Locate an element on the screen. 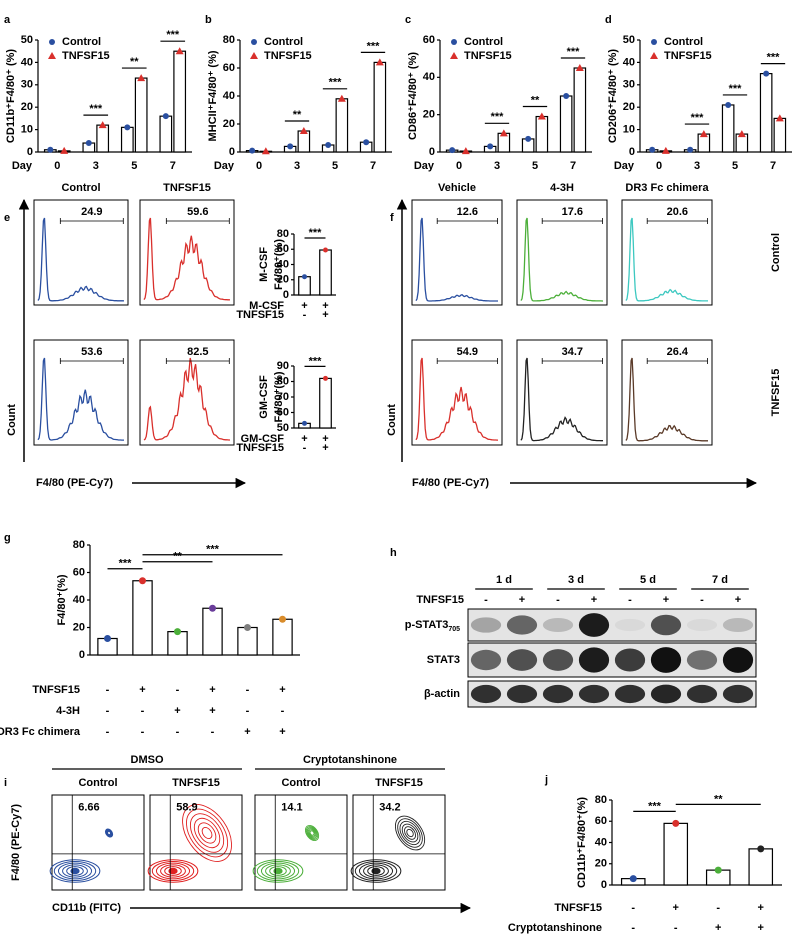  y-axis-label: Count is located at coordinates (392, 420).